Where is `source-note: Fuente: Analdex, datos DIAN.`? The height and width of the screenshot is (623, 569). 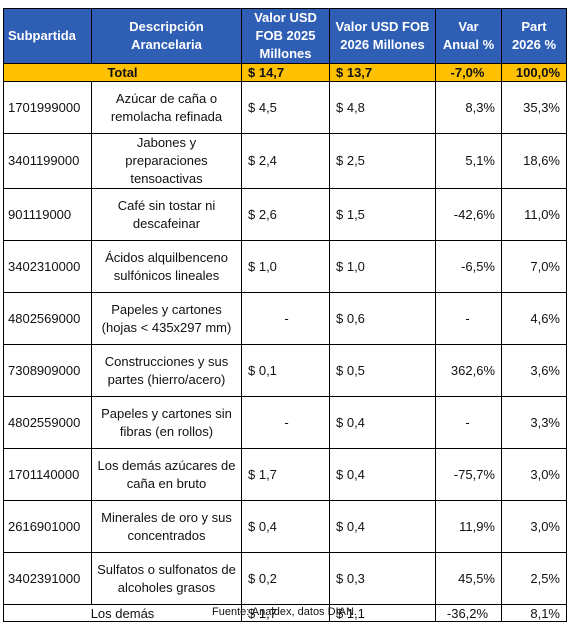 source-note: Fuente: Analdex, datos DIAN. is located at coordinates (284, 612).